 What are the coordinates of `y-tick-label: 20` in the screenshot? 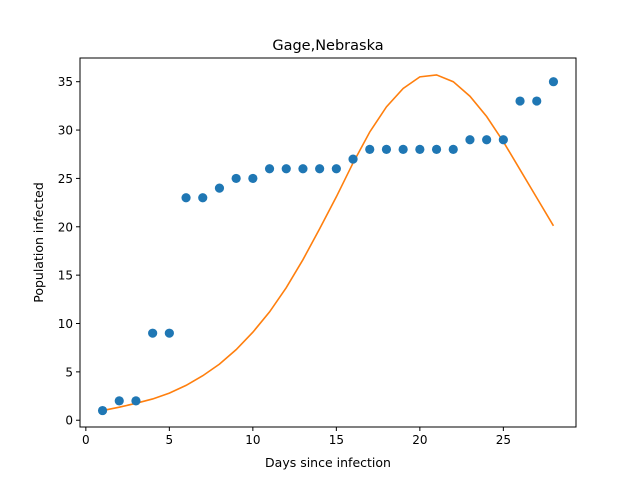 It's located at (65, 227).